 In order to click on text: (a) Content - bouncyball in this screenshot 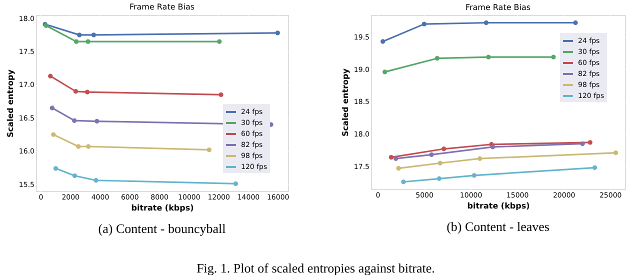, I will do `click(162, 228)`.